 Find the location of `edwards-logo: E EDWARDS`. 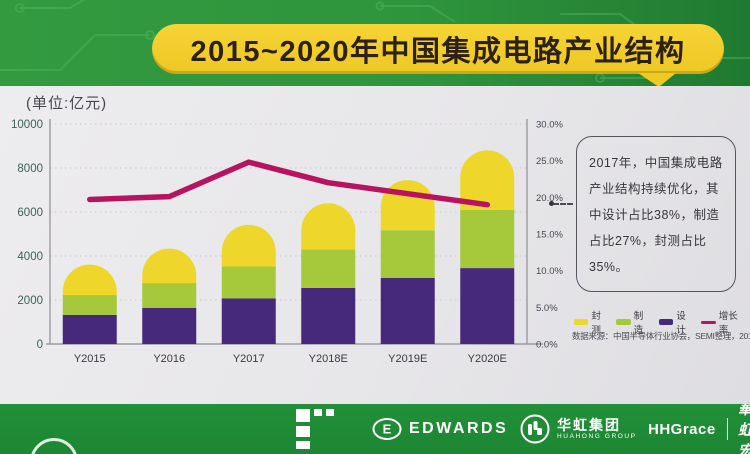

edwards-logo: E EDWARDS is located at coordinates (440, 429).